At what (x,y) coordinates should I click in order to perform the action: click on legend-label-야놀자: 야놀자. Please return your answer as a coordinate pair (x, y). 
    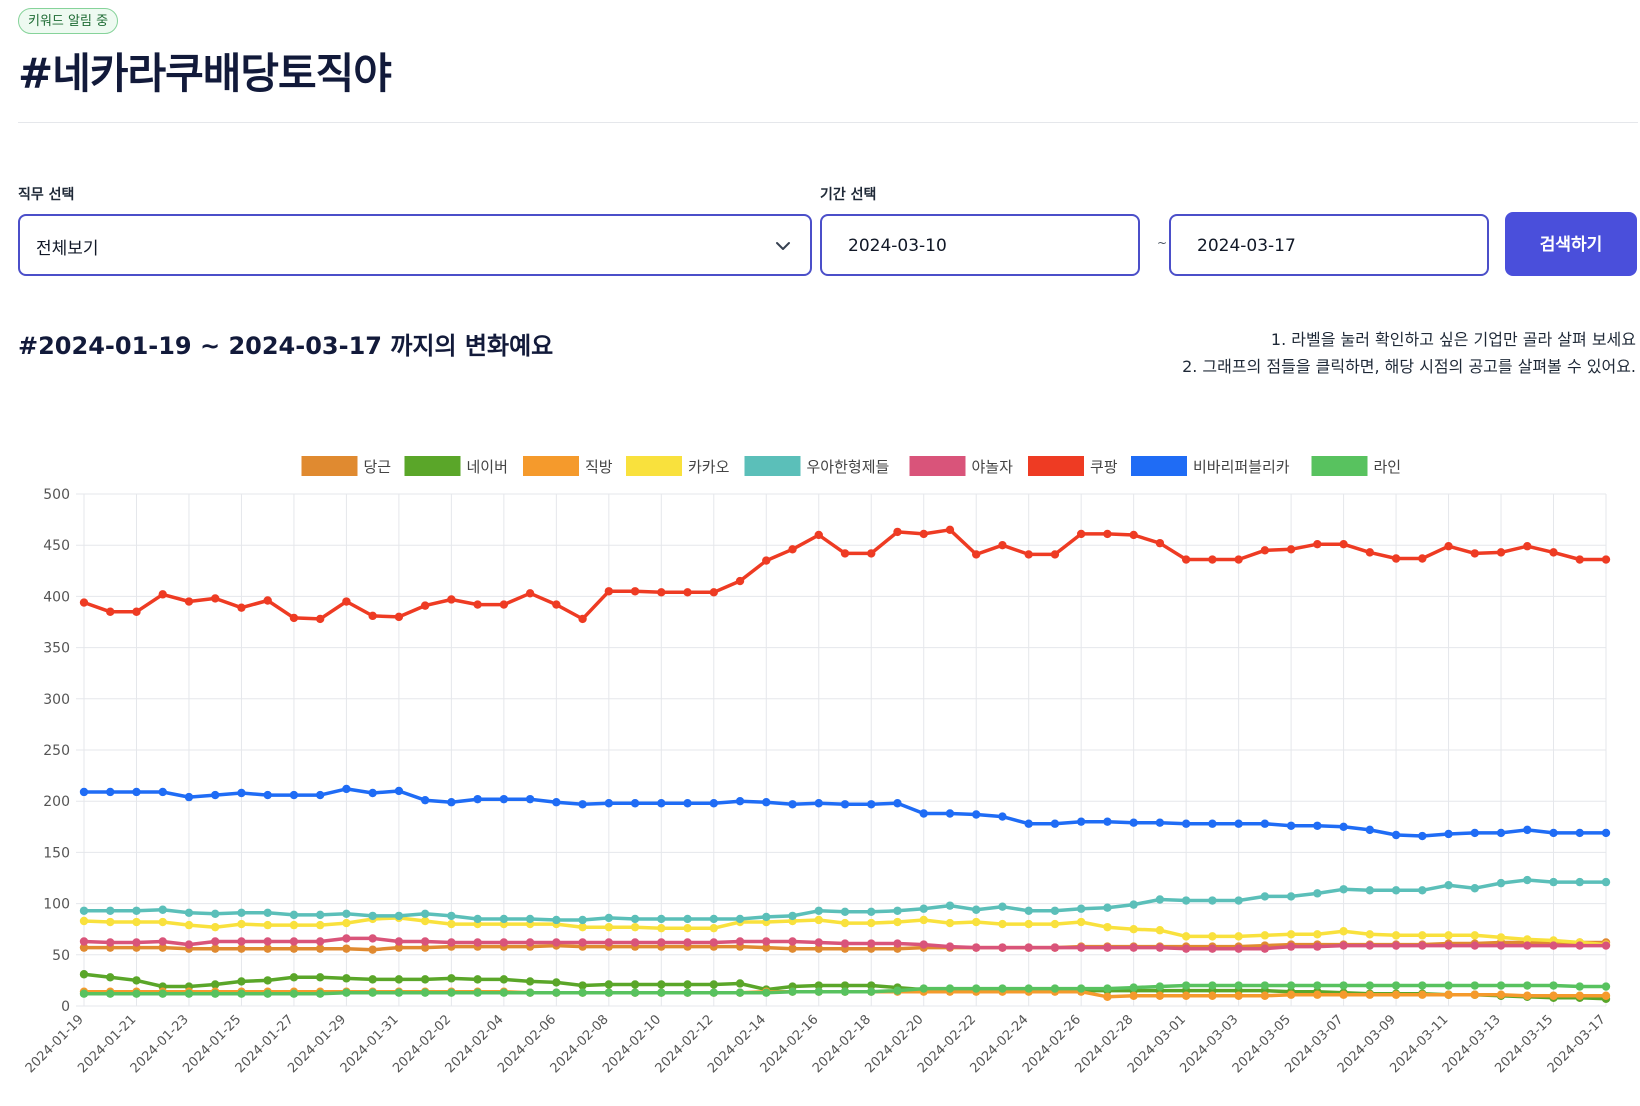
    Looking at the image, I should click on (993, 467).